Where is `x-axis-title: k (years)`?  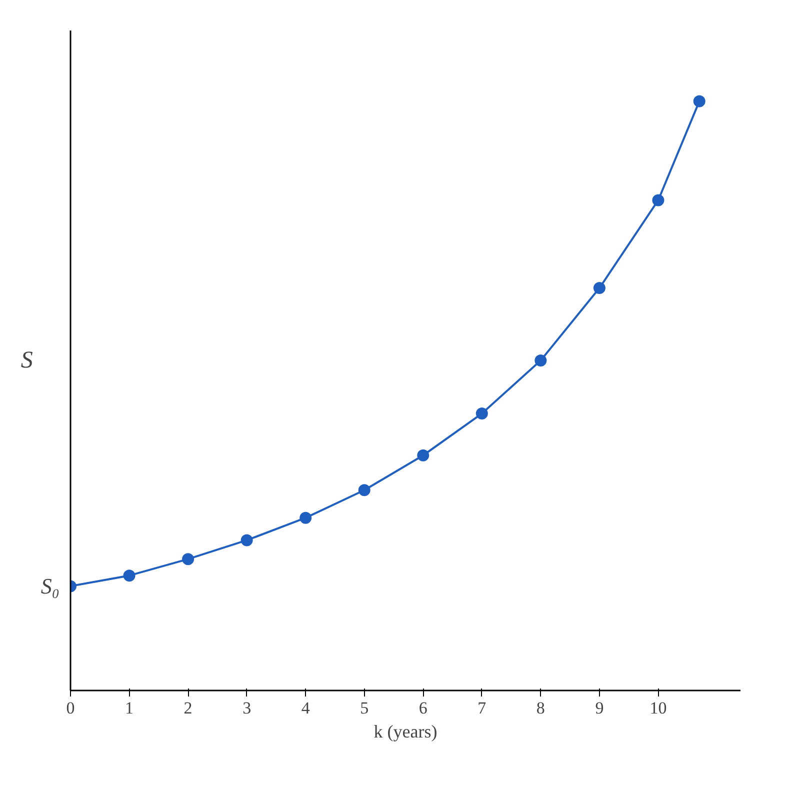
x-axis-title: k (years) is located at coordinates (406, 732).